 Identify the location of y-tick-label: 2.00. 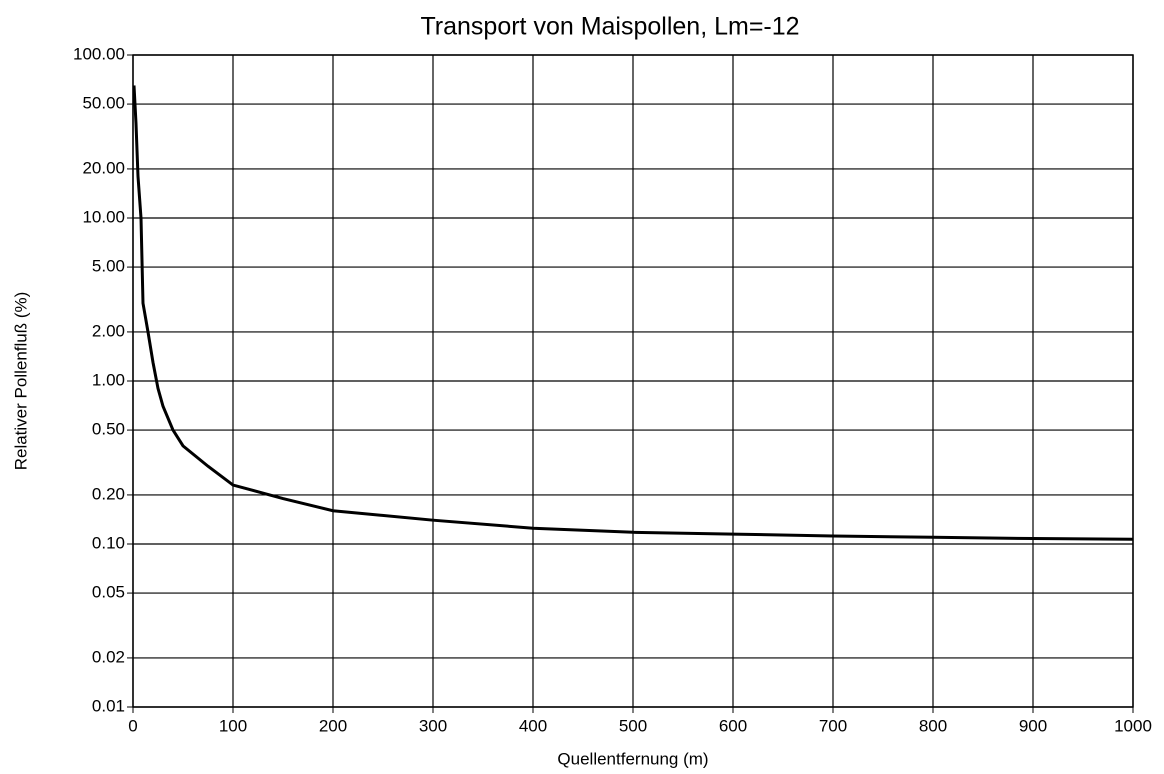
(108, 330).